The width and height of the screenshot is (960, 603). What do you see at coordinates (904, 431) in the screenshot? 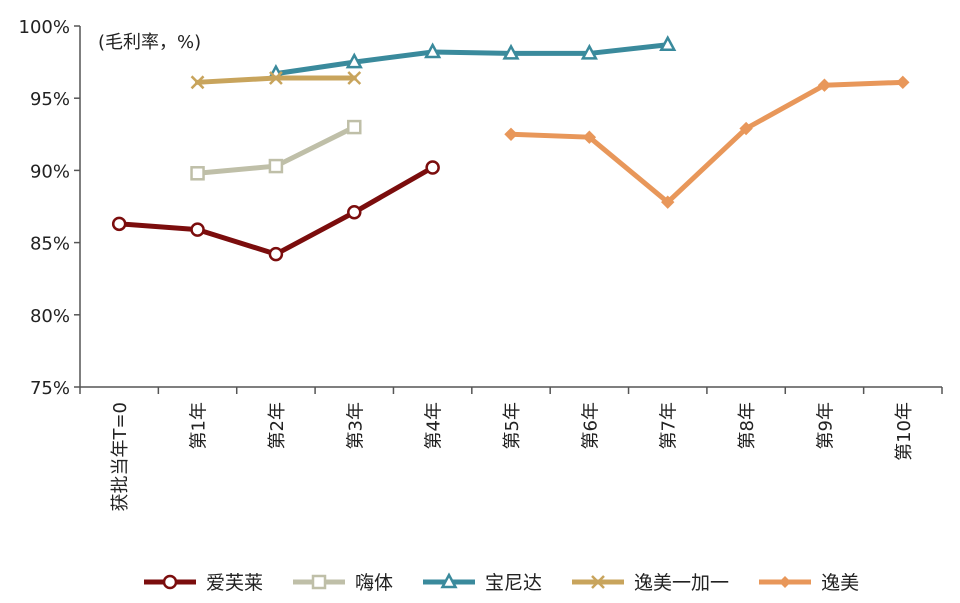
I see `x-tick-label: 第10年` at bounding box center [904, 431].